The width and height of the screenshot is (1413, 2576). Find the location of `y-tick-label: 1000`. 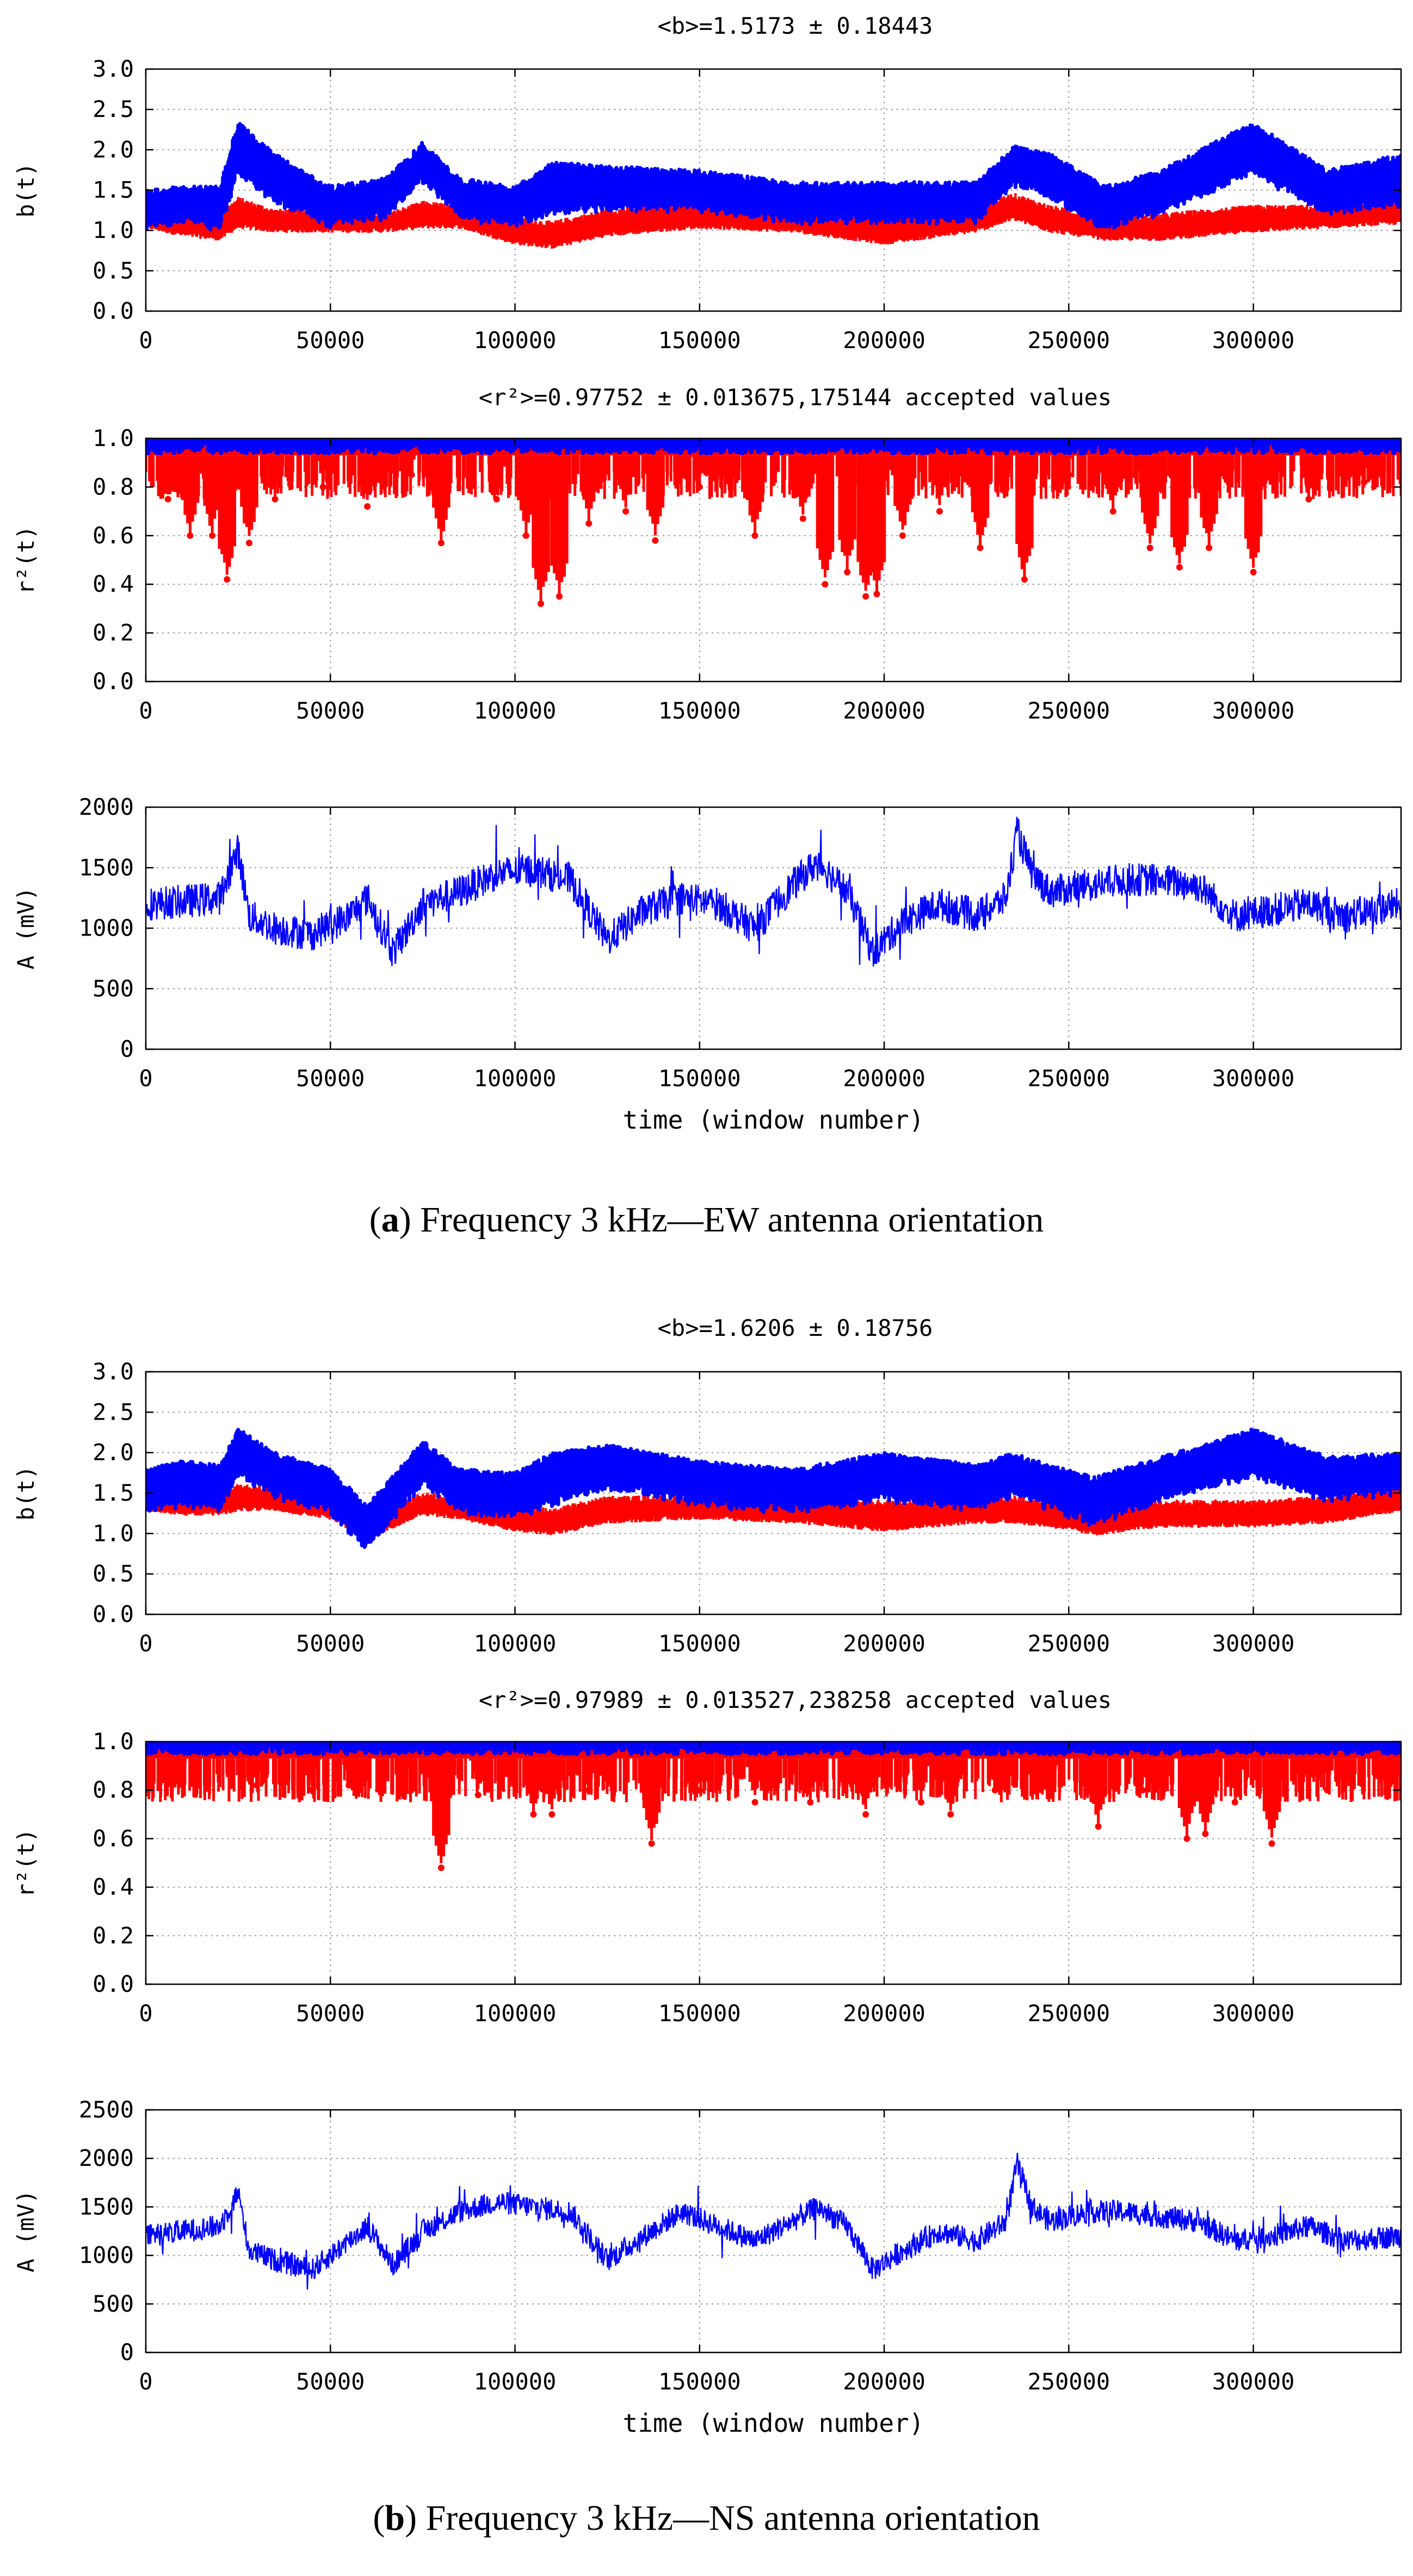

y-tick-label: 1000 is located at coordinates (107, 928).